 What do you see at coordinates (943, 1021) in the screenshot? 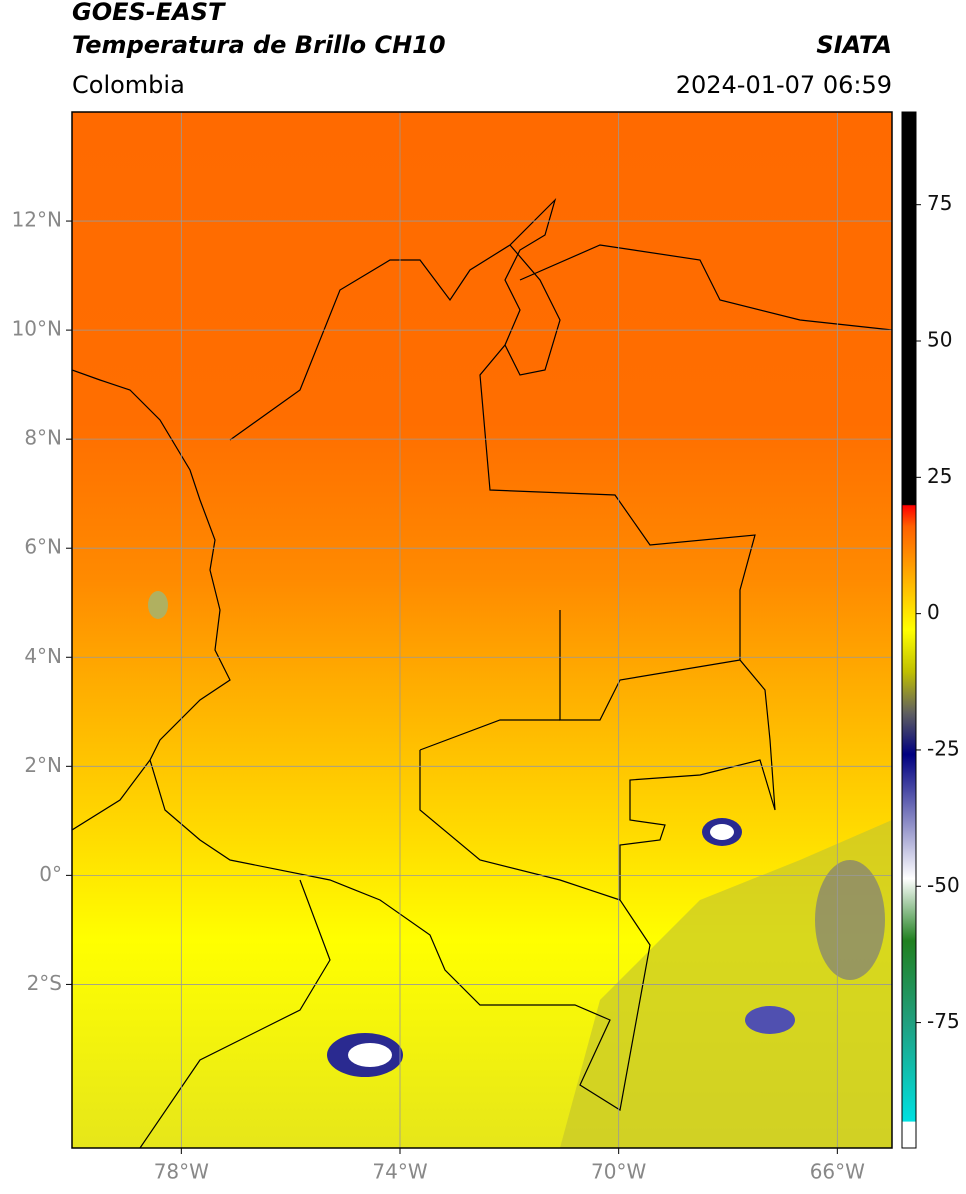
I see `colorbar-tick-label: -75` at bounding box center [943, 1021].